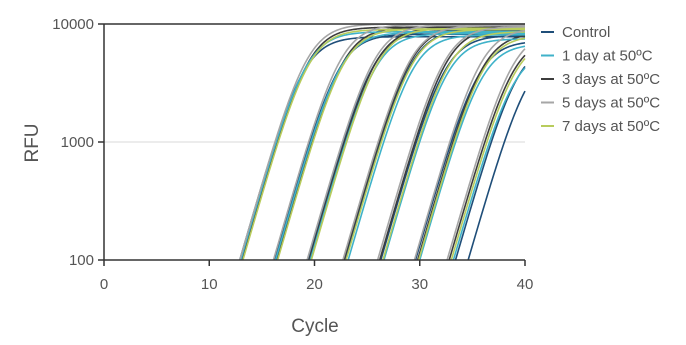  I want to click on legend-label: 7 days at 50ºC, so click(611, 126).